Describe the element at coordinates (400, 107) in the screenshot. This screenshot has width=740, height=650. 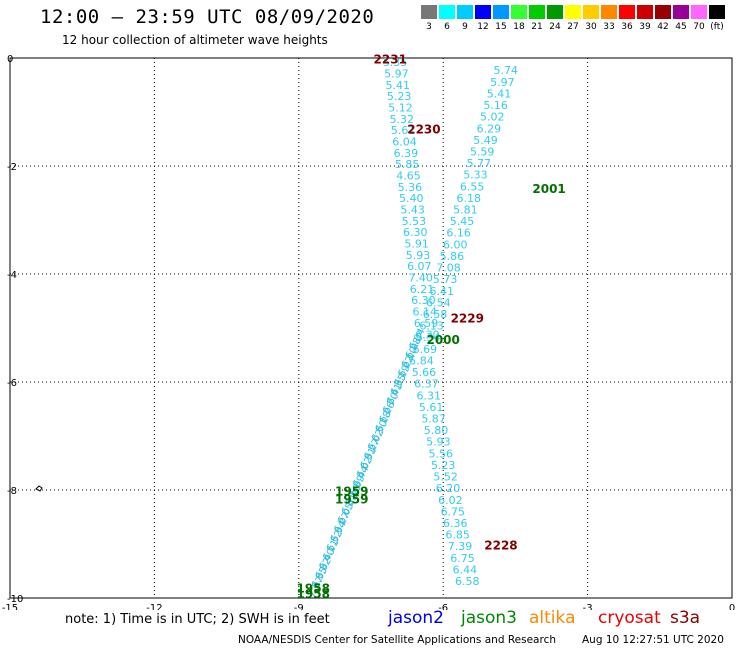
I see `wave-height-label: 5.12` at that location.